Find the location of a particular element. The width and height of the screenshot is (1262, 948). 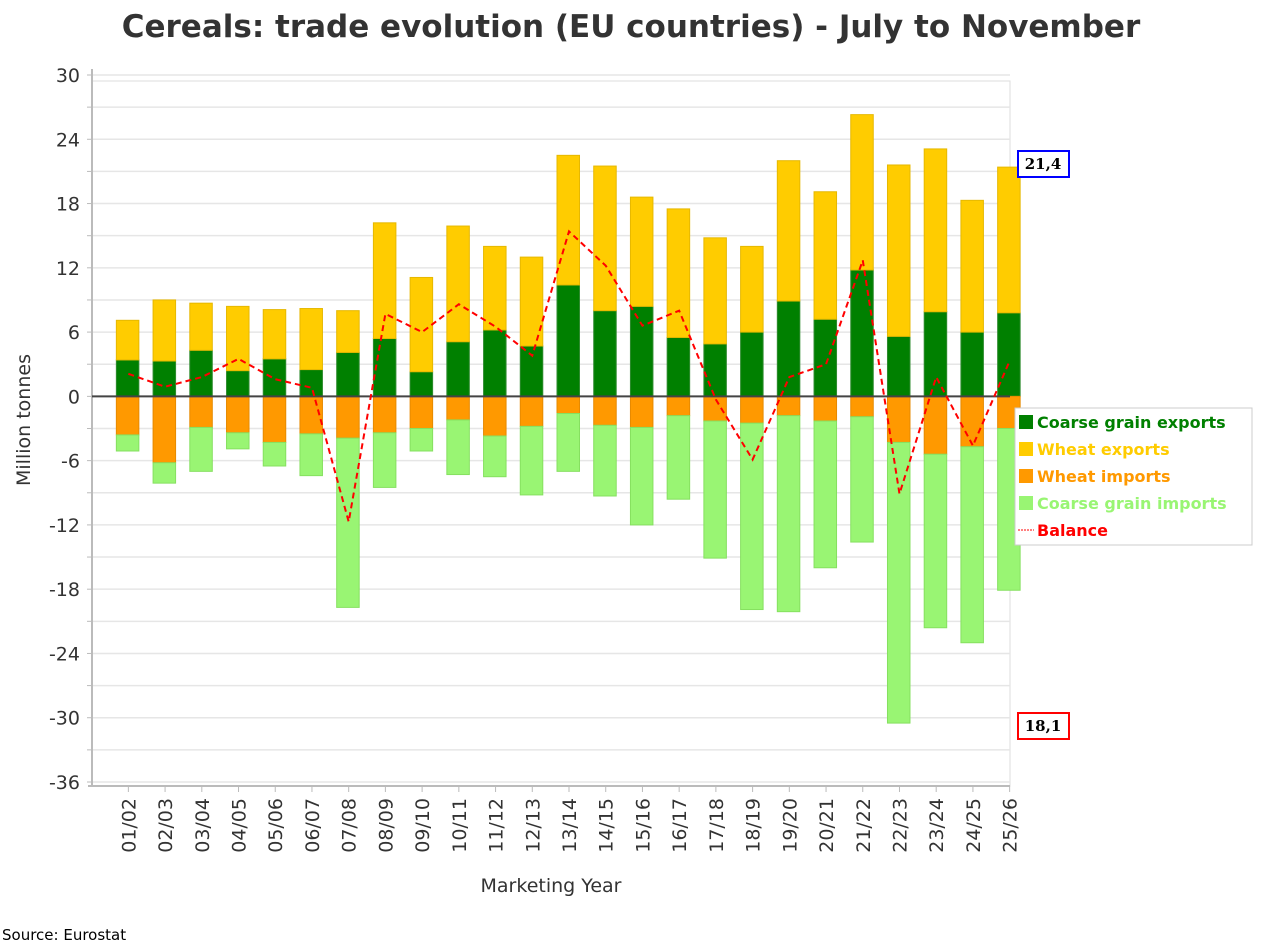

annotation-imports: 18,1 is located at coordinates (1043, 726).